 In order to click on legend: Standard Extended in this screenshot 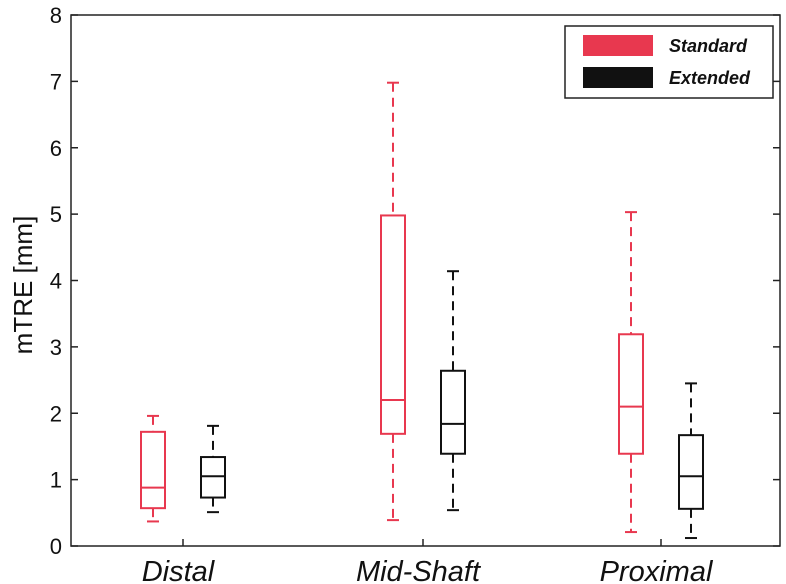, I will do `click(669, 62)`.